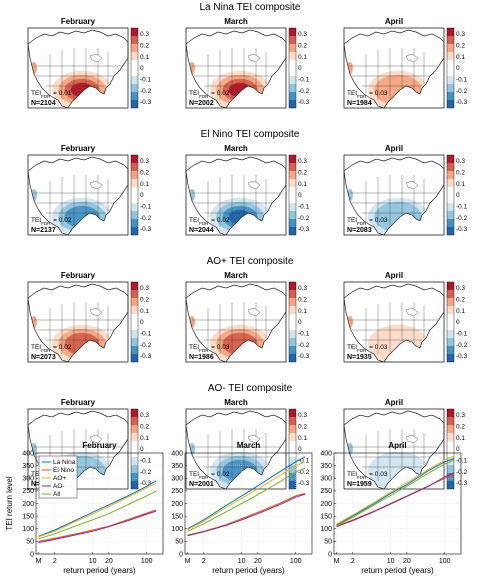 The height and width of the screenshot is (584, 500). Describe the element at coordinates (337, 561) in the screenshot. I see `x-tick-label: M` at that location.